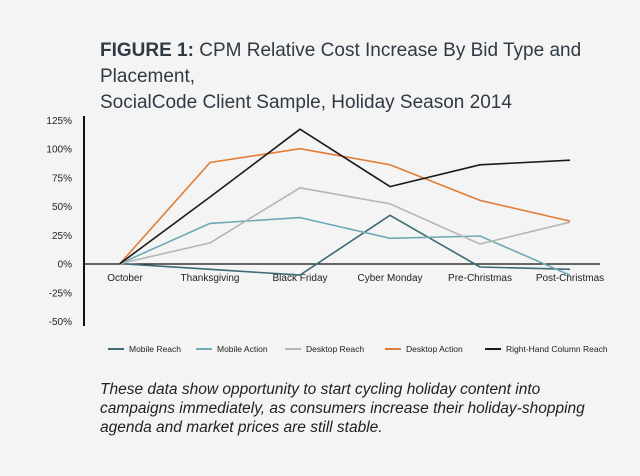  Describe the element at coordinates (299, 278) in the screenshot. I see `x-tick-label: Black Friday` at that location.